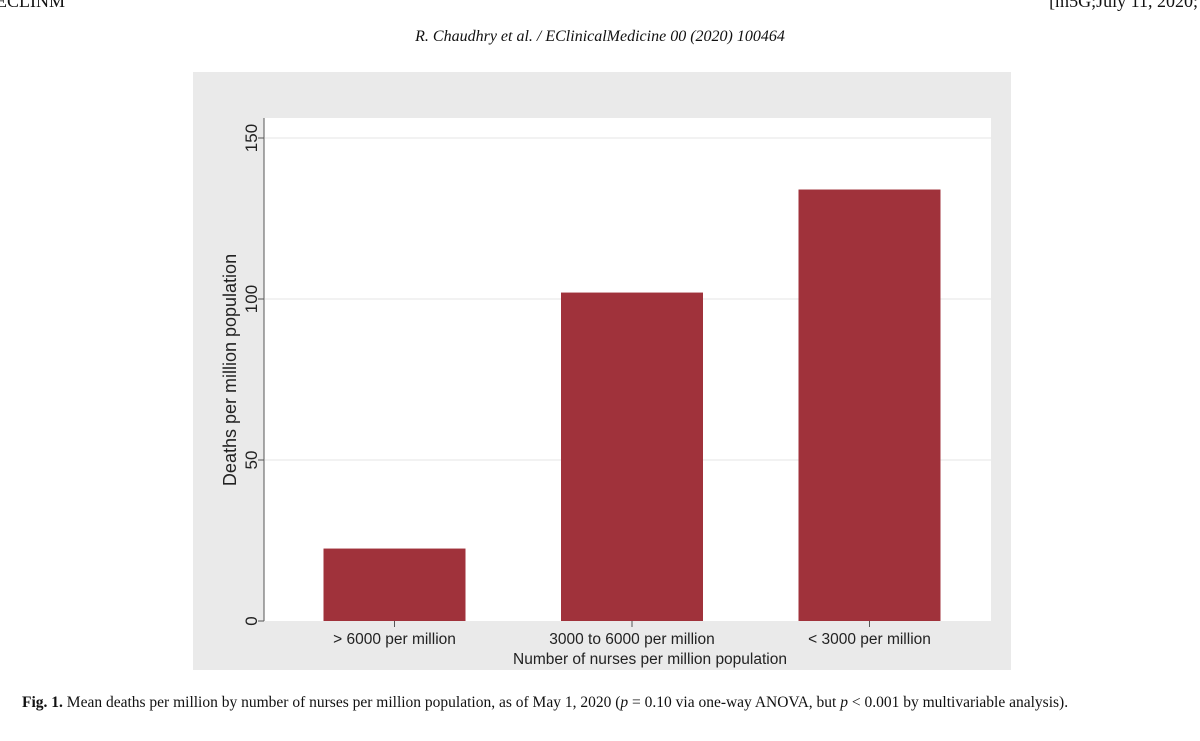 This screenshot has width=1200, height=741. I want to click on y-tick-label: 100, so click(251, 299).